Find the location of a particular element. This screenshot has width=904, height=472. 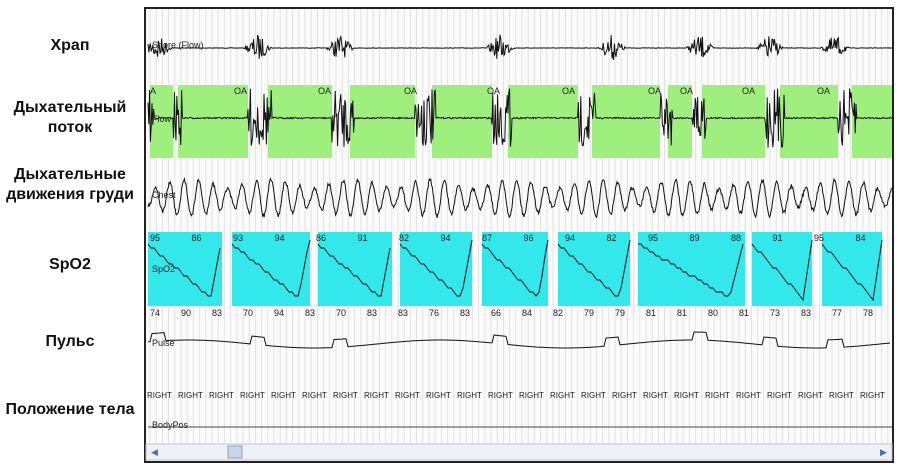

spo2-value: 79 is located at coordinates (589, 313).